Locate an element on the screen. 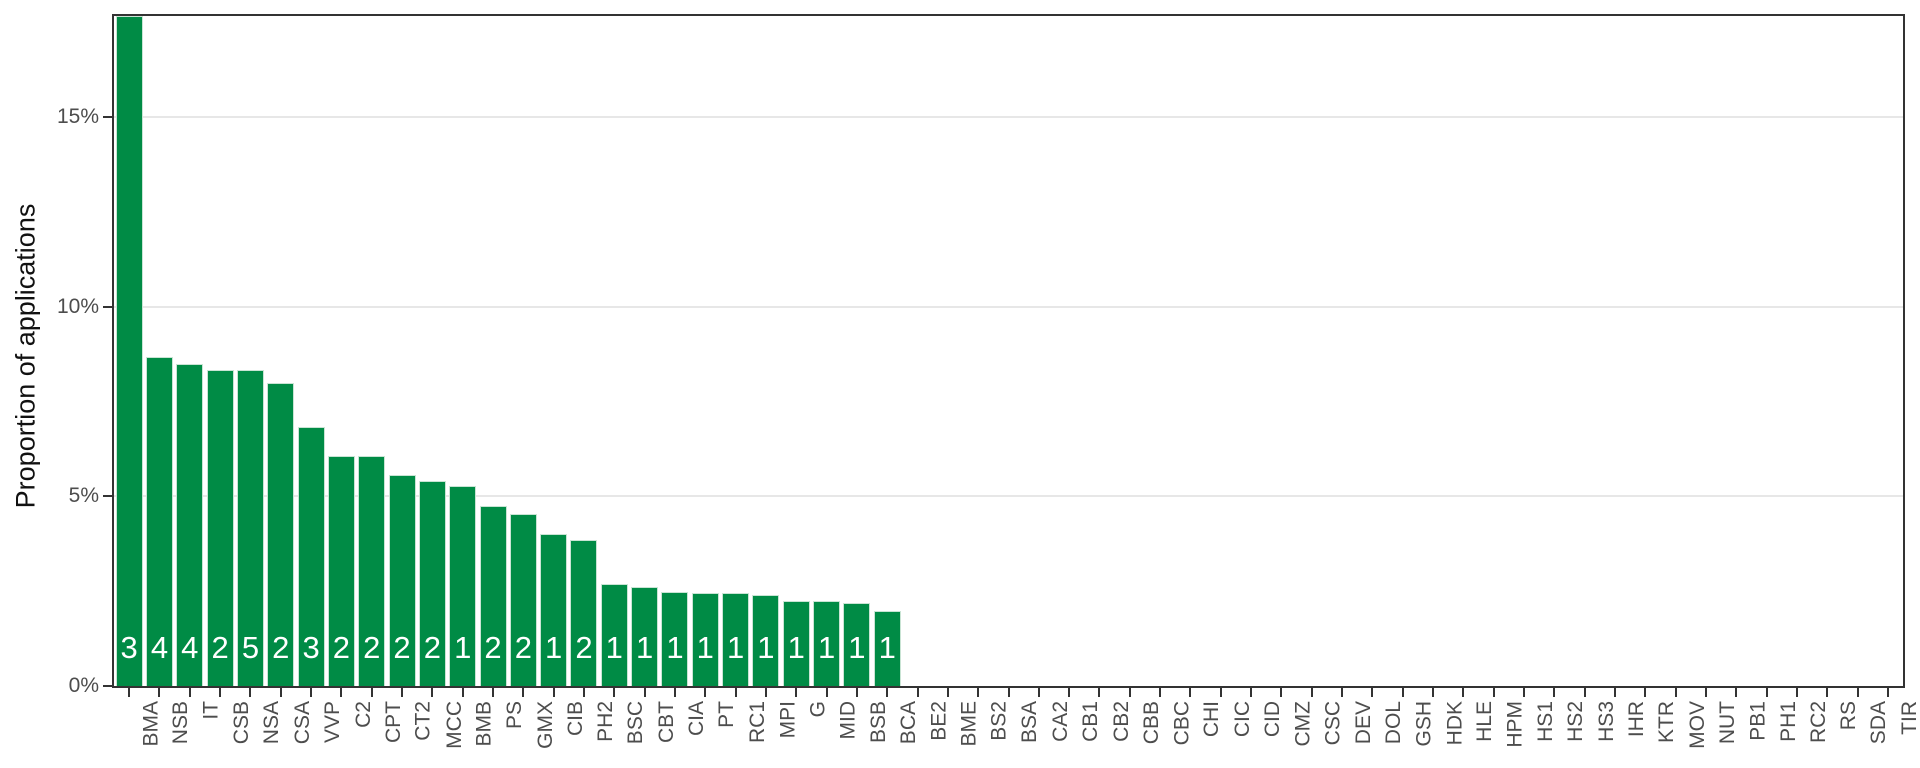 The image size is (1920, 768). y-tick-label: 0% is located at coordinates (83, 685).